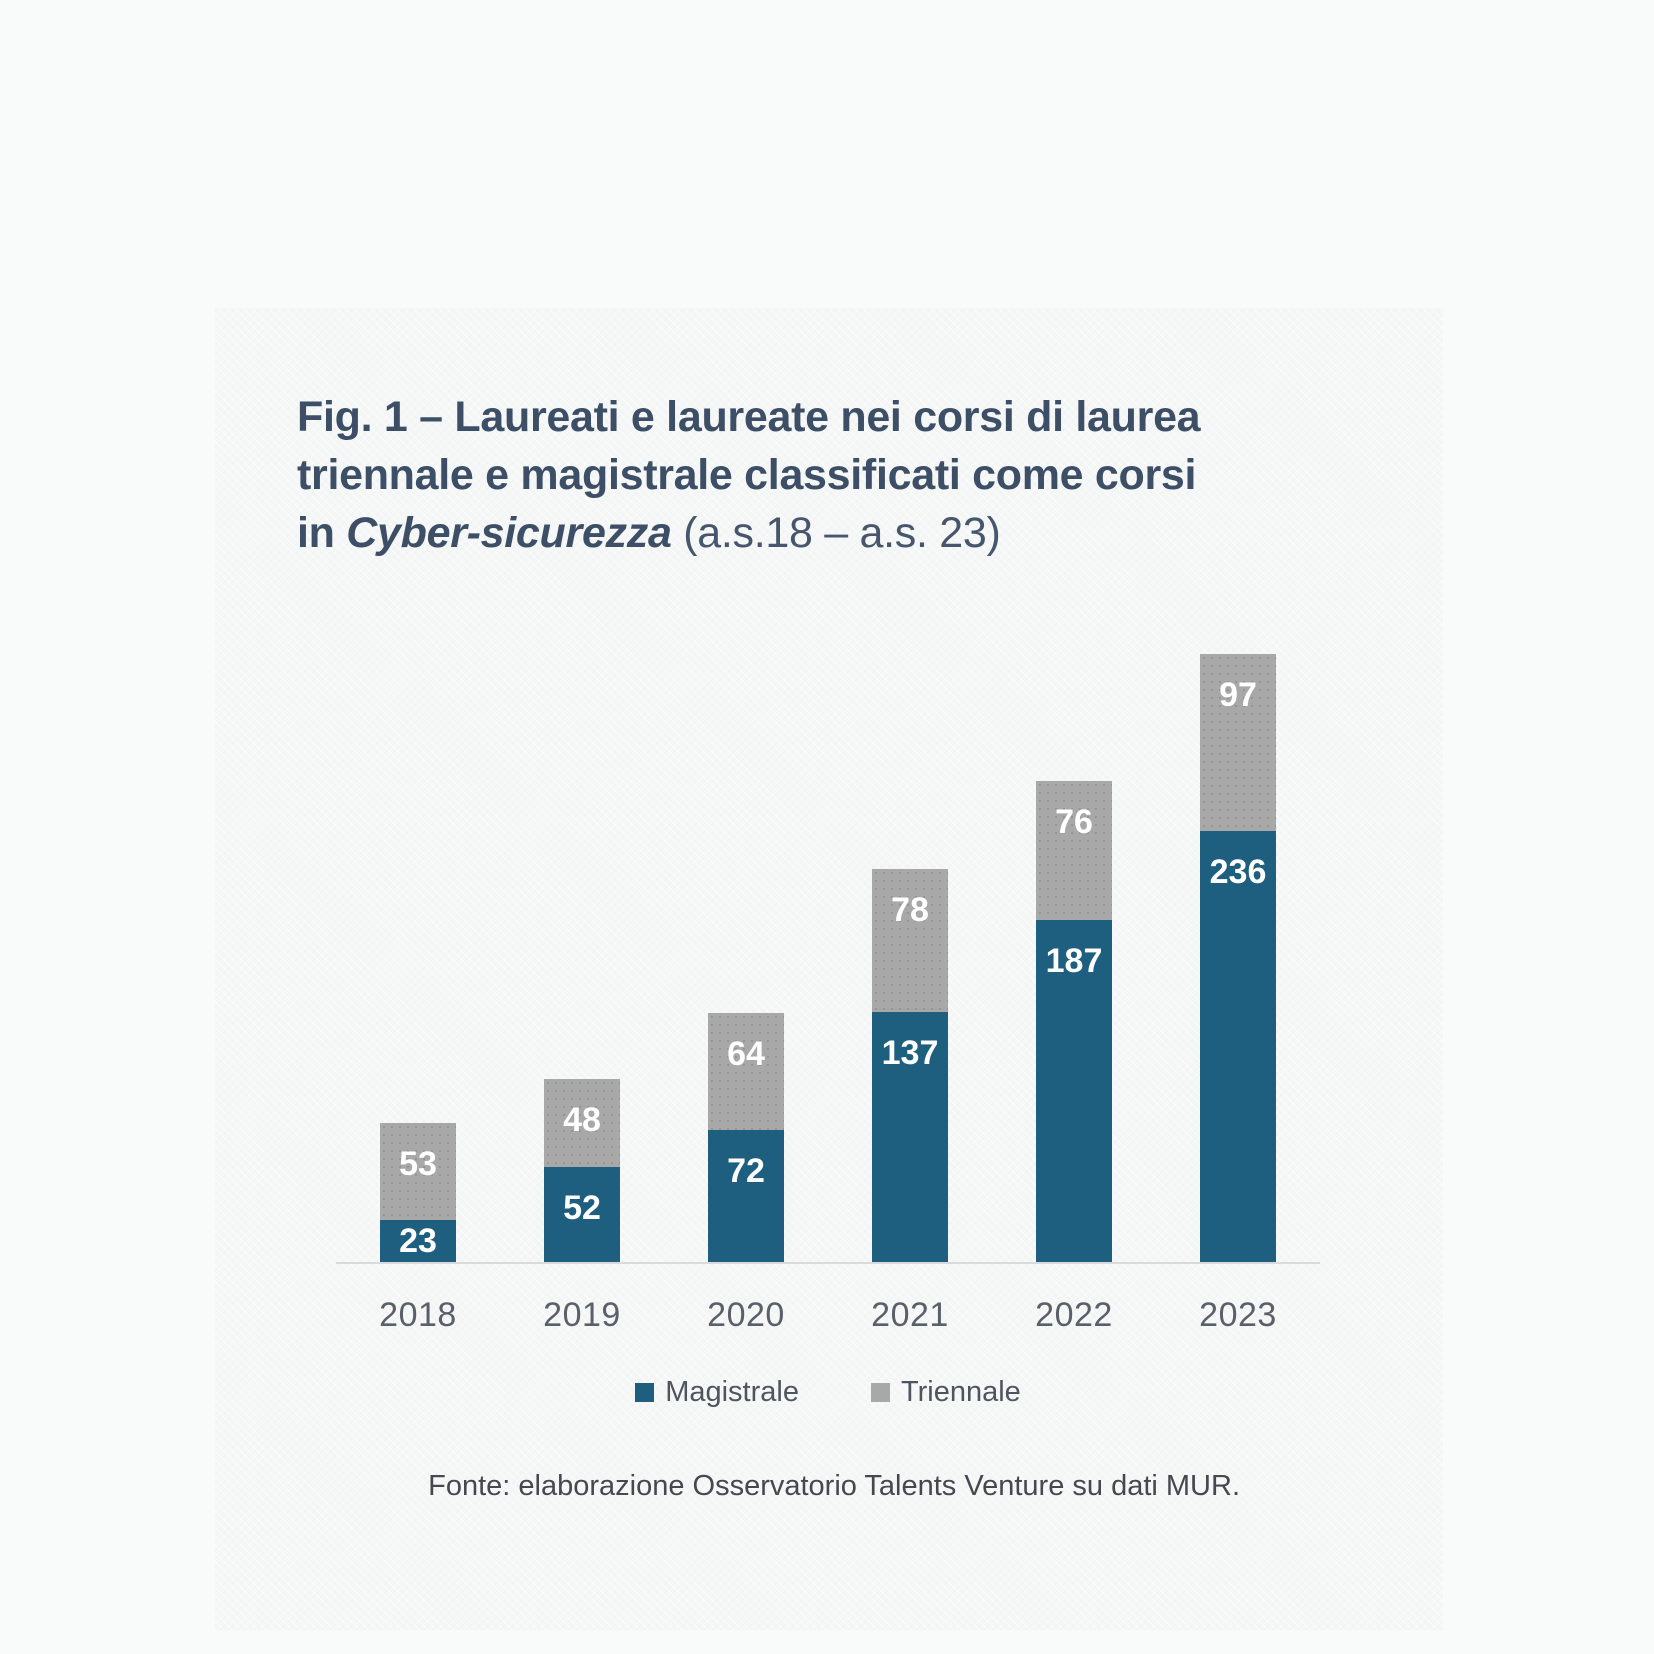 The image size is (1654, 1654). I want to click on bar-segment-triennale-2018: 53, so click(418, 1171).